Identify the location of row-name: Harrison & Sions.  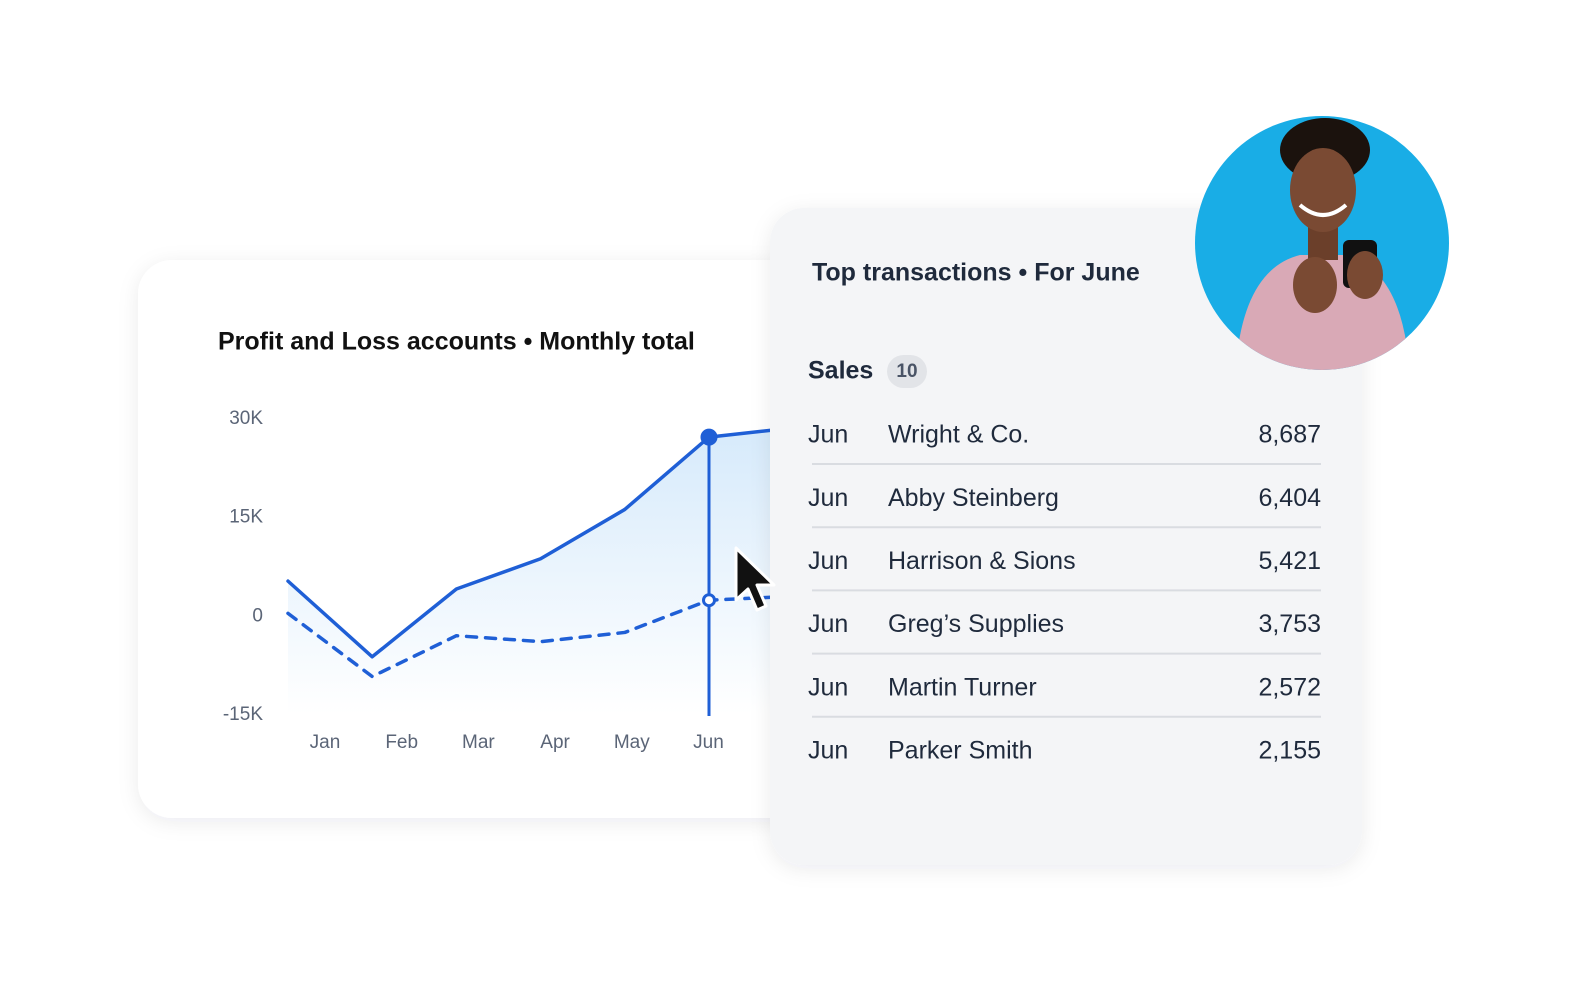
(982, 561).